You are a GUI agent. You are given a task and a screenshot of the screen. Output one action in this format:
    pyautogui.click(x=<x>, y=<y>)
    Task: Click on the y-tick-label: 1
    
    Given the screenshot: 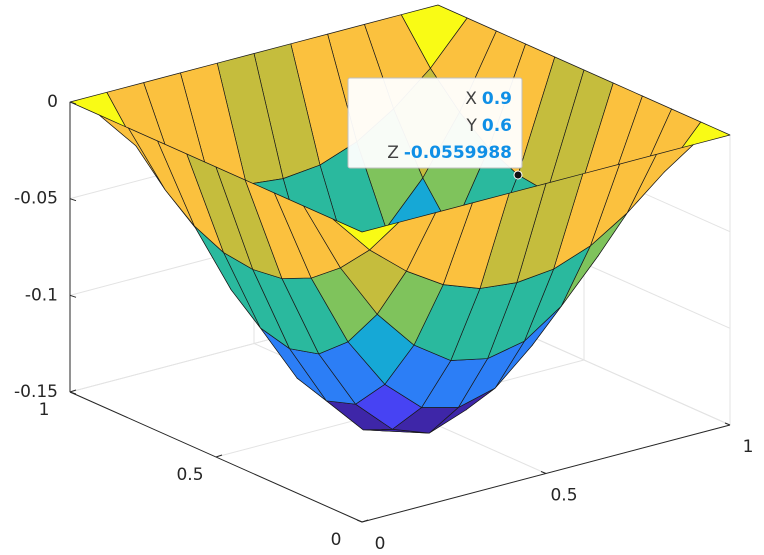 What is the action you would take?
    pyautogui.click(x=44, y=410)
    